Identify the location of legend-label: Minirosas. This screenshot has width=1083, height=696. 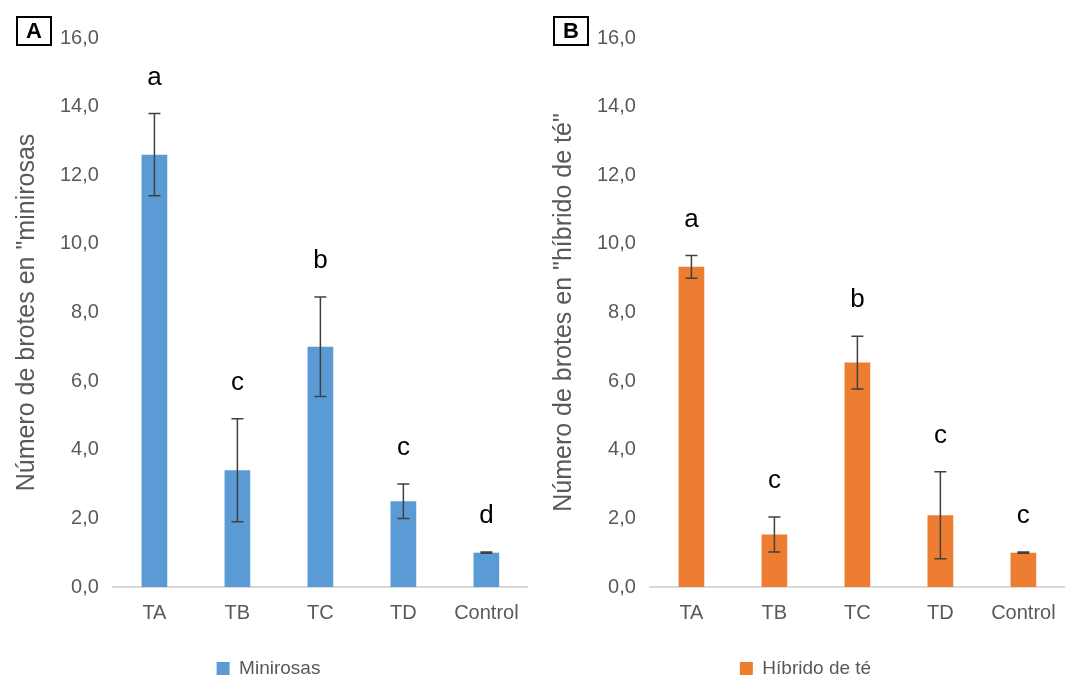
(280, 667).